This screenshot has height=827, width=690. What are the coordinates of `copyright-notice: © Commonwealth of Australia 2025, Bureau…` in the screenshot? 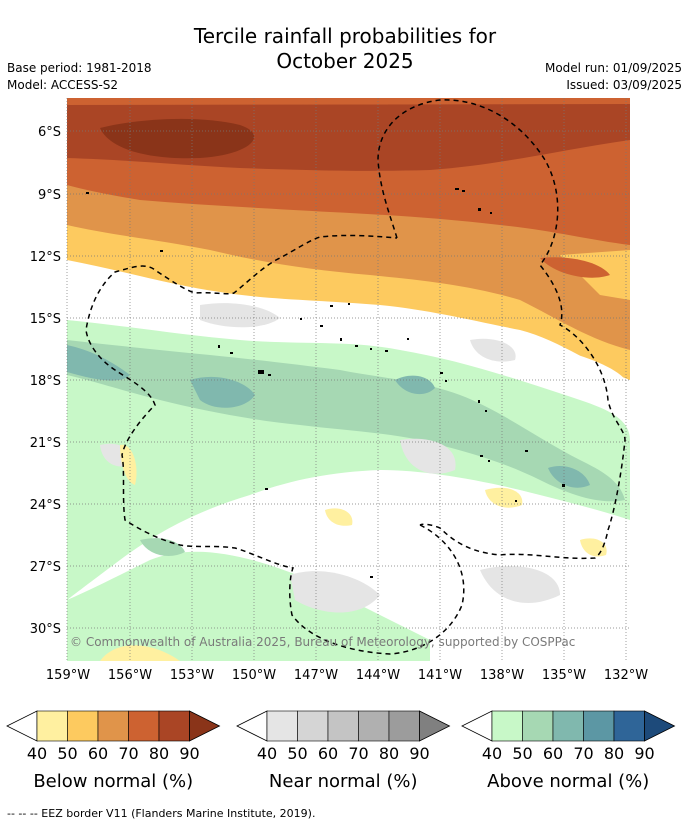 It's located at (322, 642).